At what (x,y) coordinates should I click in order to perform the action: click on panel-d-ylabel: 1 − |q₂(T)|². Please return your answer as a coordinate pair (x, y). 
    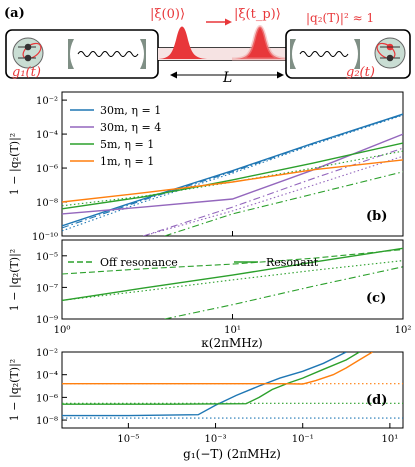
    Looking at the image, I should click on (15, 390).